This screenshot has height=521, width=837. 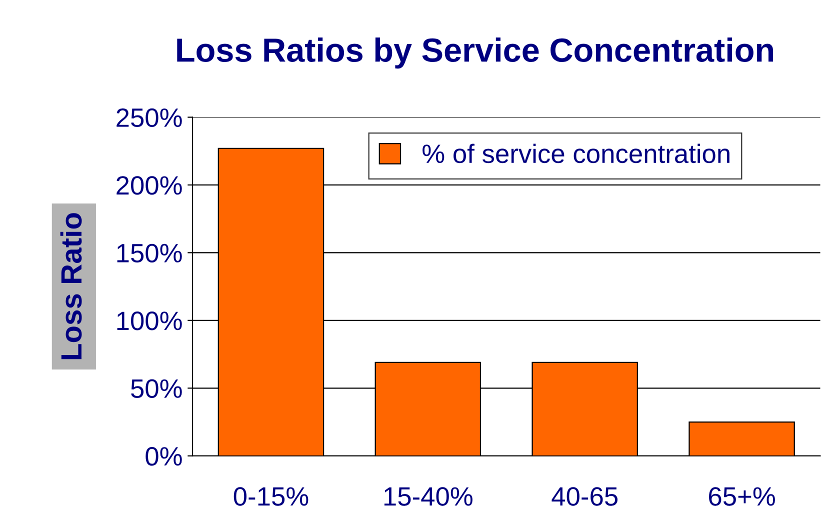 What do you see at coordinates (149, 118) in the screenshot?
I see `y-tick-label: 250%` at bounding box center [149, 118].